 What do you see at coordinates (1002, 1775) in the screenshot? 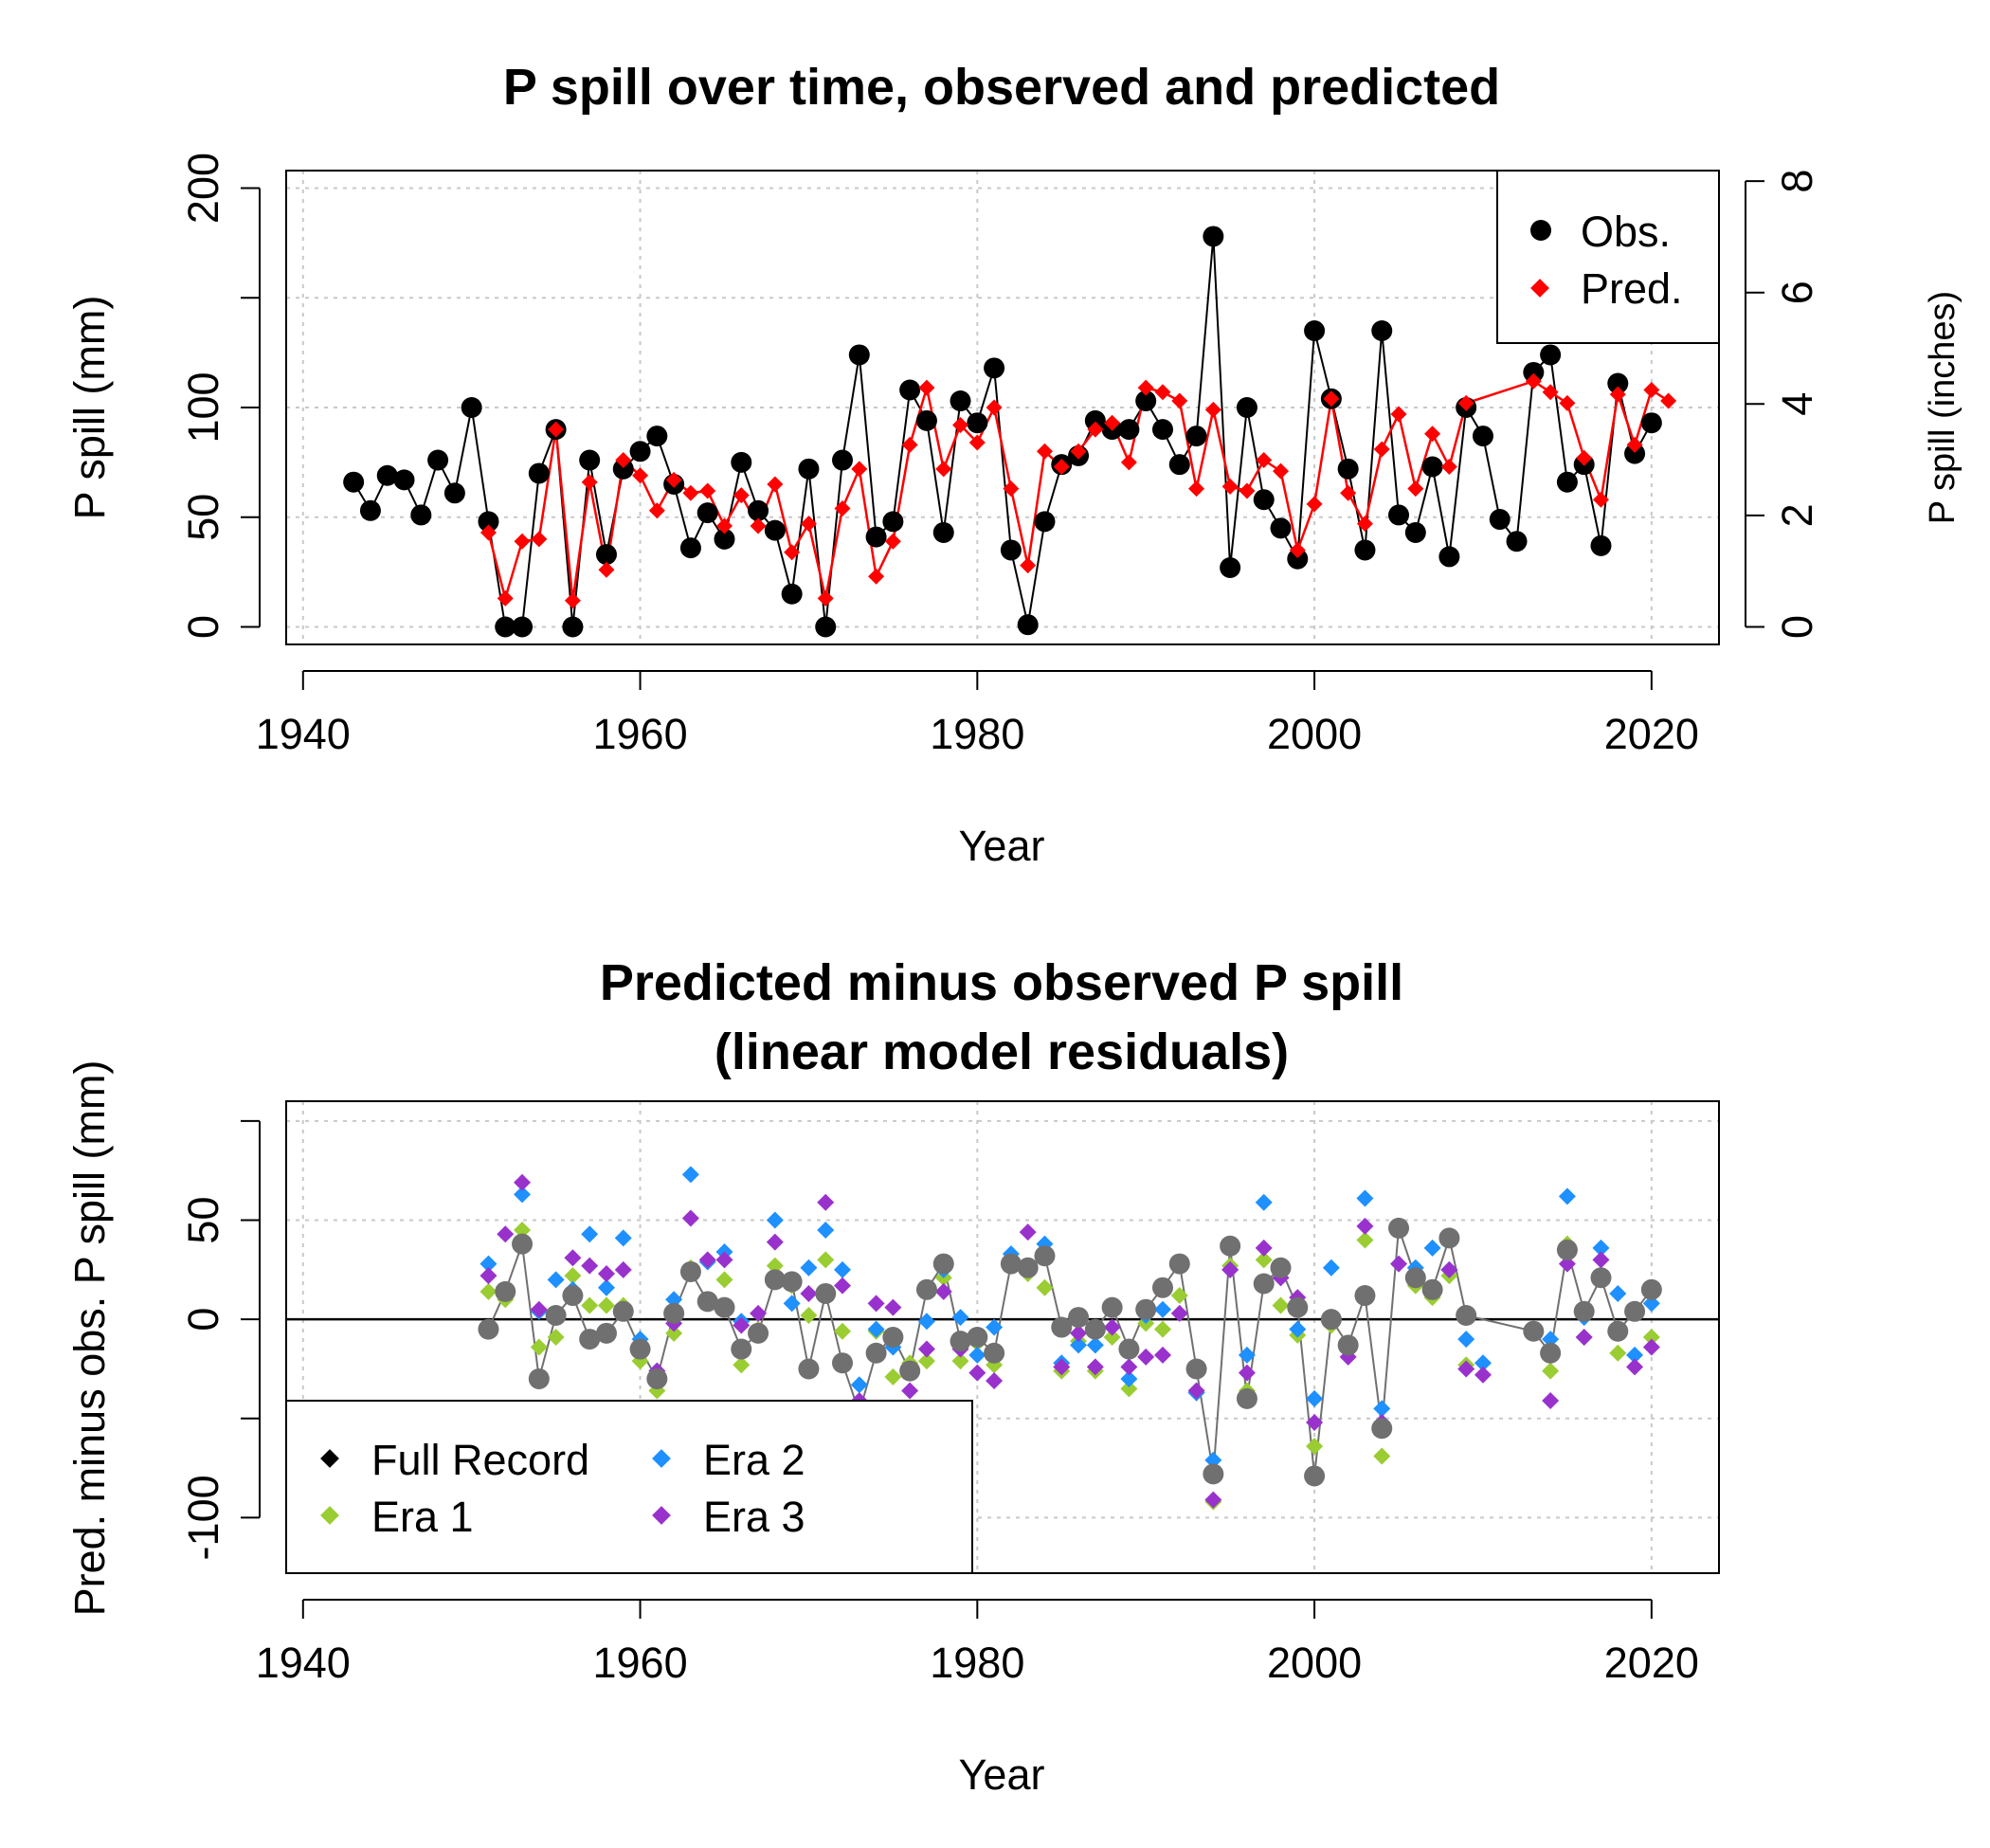
I see `bottom-x-axis-label: Year` at bounding box center [1002, 1775].